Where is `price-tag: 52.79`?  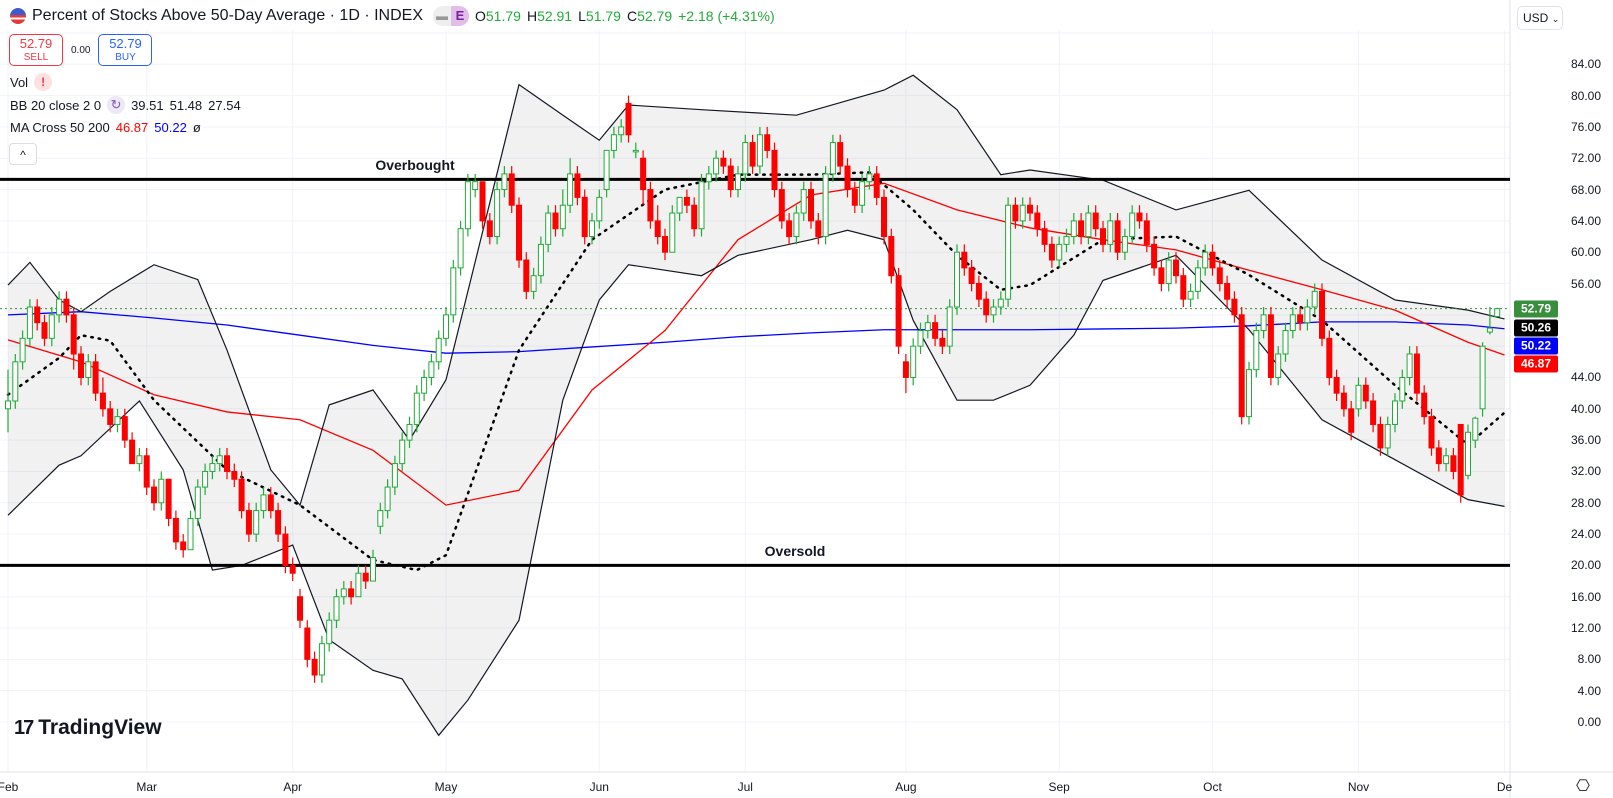 price-tag: 52.79 is located at coordinates (1536, 309).